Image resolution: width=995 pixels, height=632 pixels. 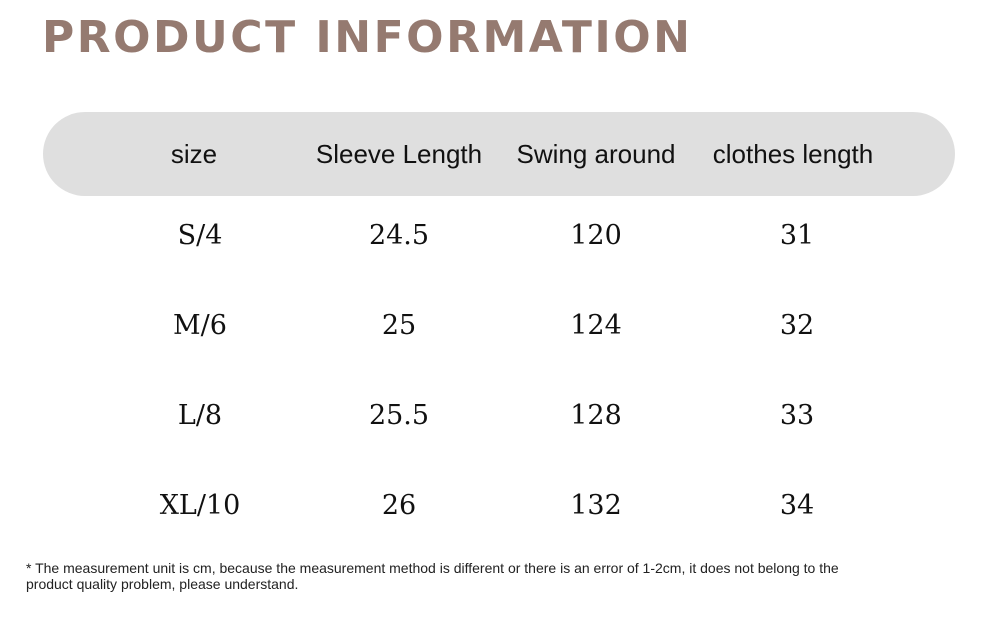 I want to click on header-swing-around: Swing around, so click(x=596, y=154).